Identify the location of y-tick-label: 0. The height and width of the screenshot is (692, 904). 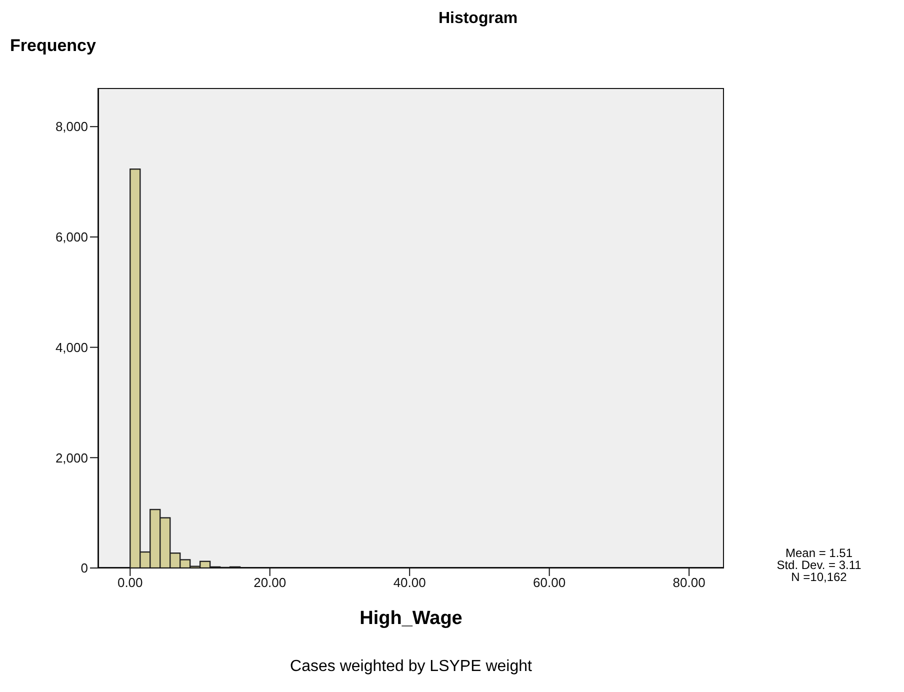
(84, 568).